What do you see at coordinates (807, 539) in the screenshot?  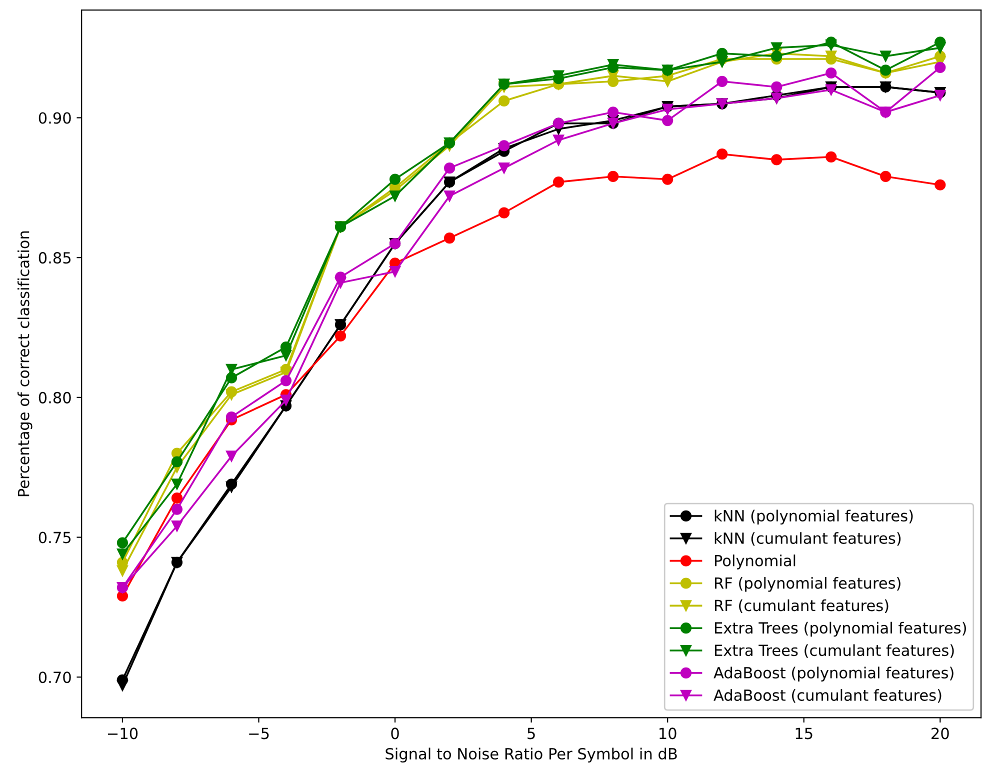 I see `legend-label: kNN (cumulant features)` at bounding box center [807, 539].